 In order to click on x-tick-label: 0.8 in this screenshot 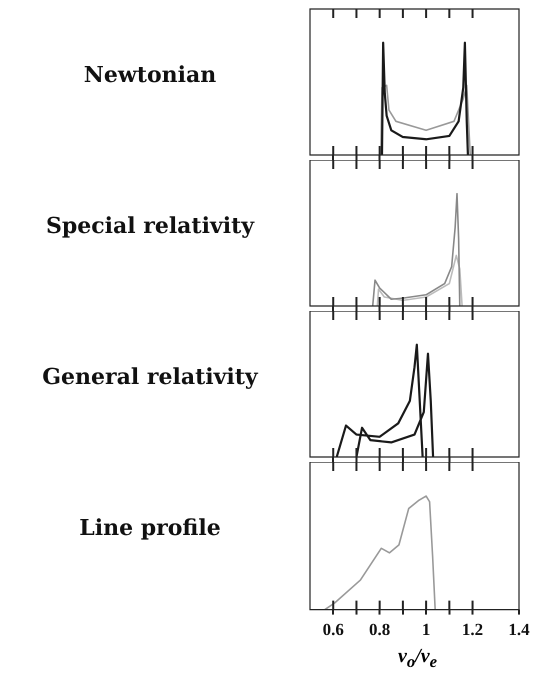, I will do `click(379, 630)`.